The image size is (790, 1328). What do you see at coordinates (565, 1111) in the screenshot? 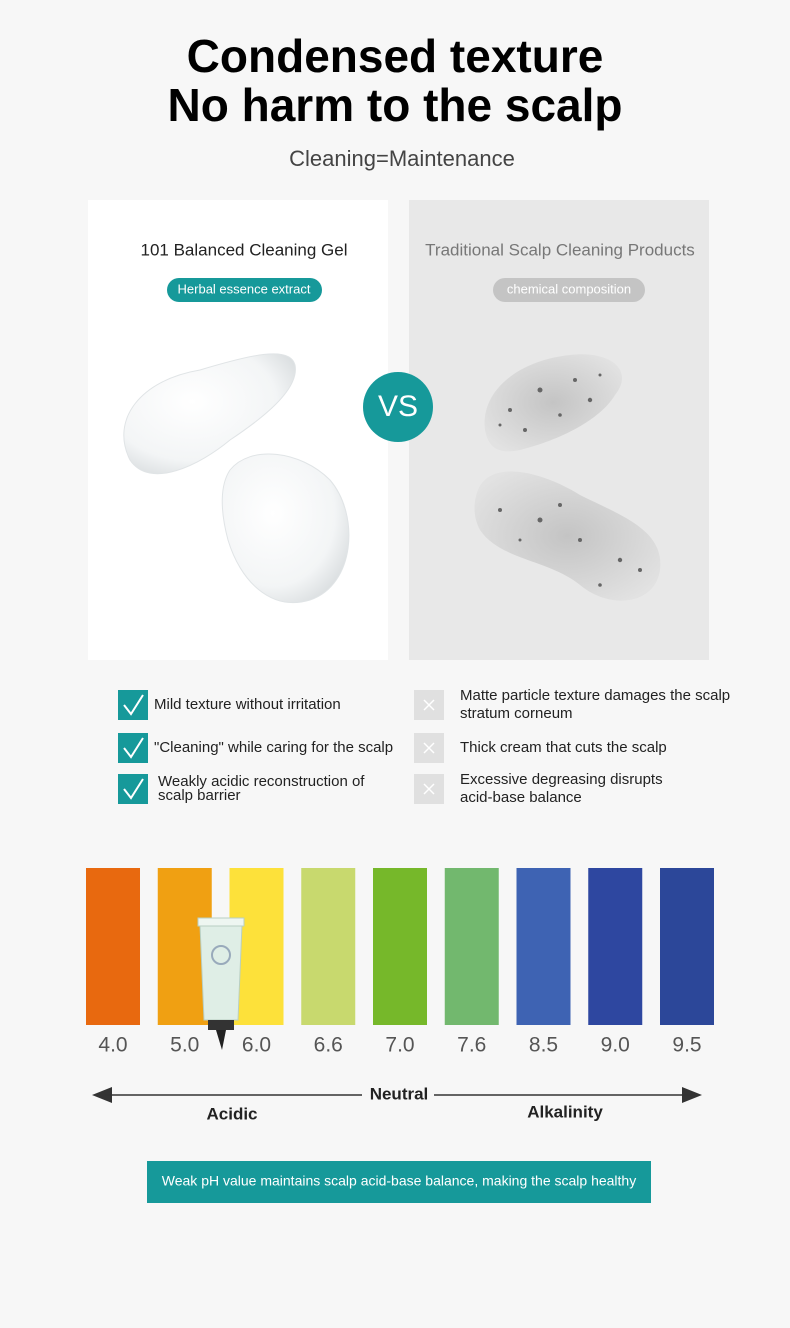
I see `axis-right: Alkalinity` at bounding box center [565, 1111].